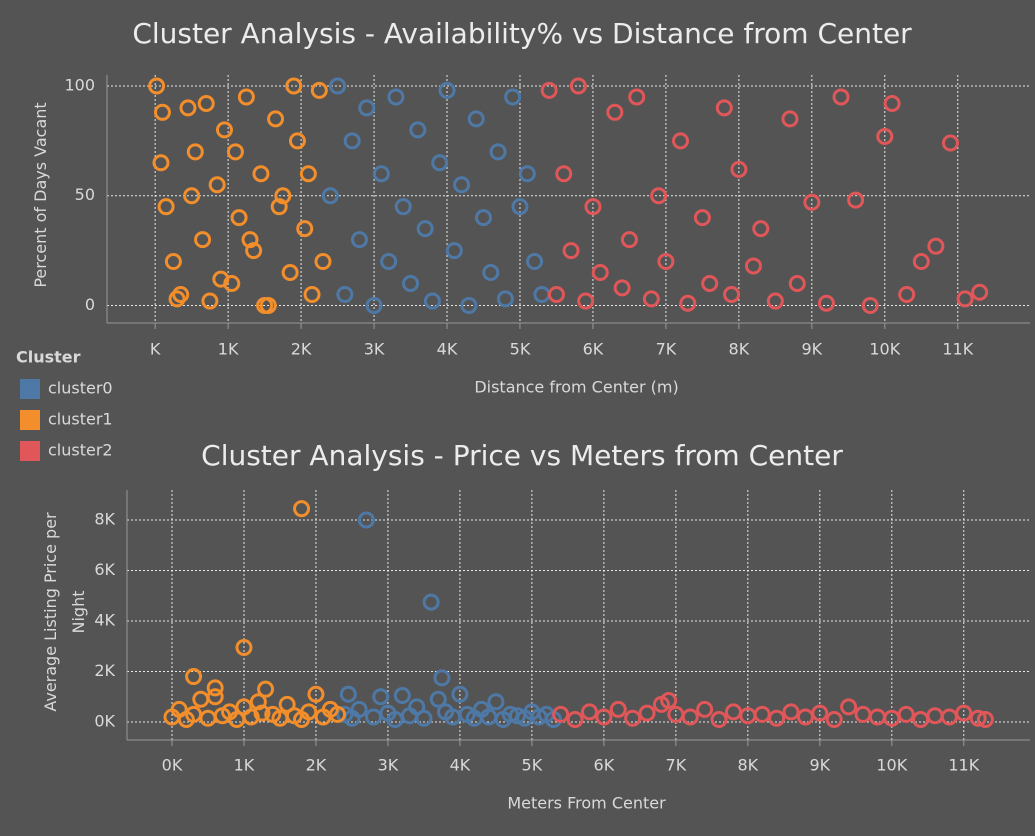  Describe the element at coordinates (80, 419) in the screenshot. I see `legend-label: cluster1` at that location.